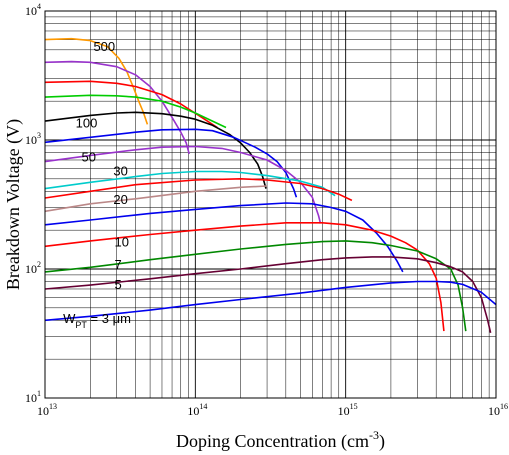 The width and height of the screenshot is (509, 455). Describe the element at coordinates (104, 46) in the screenshot. I see `curve-label: 500` at that location.